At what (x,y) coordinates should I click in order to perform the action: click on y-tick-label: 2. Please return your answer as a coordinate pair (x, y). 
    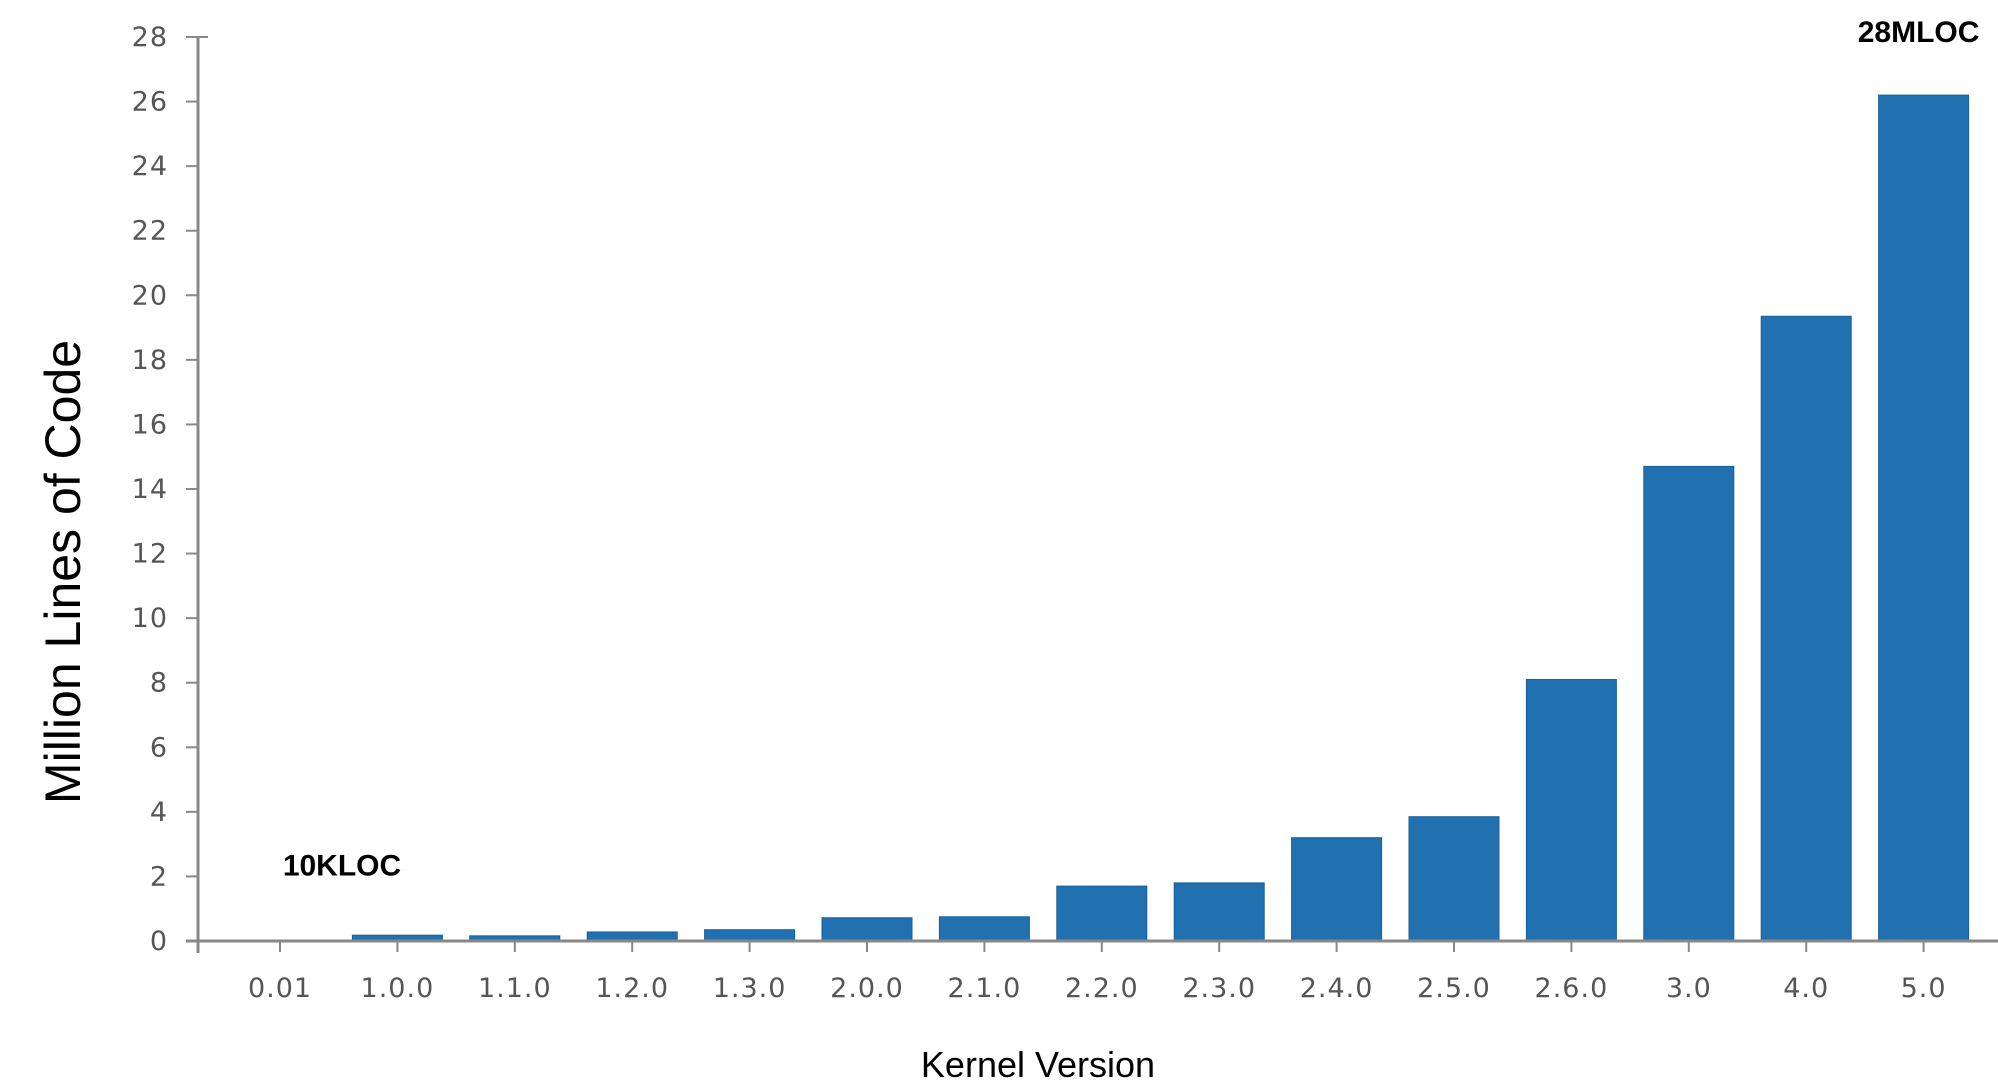
    Looking at the image, I should click on (159, 876).